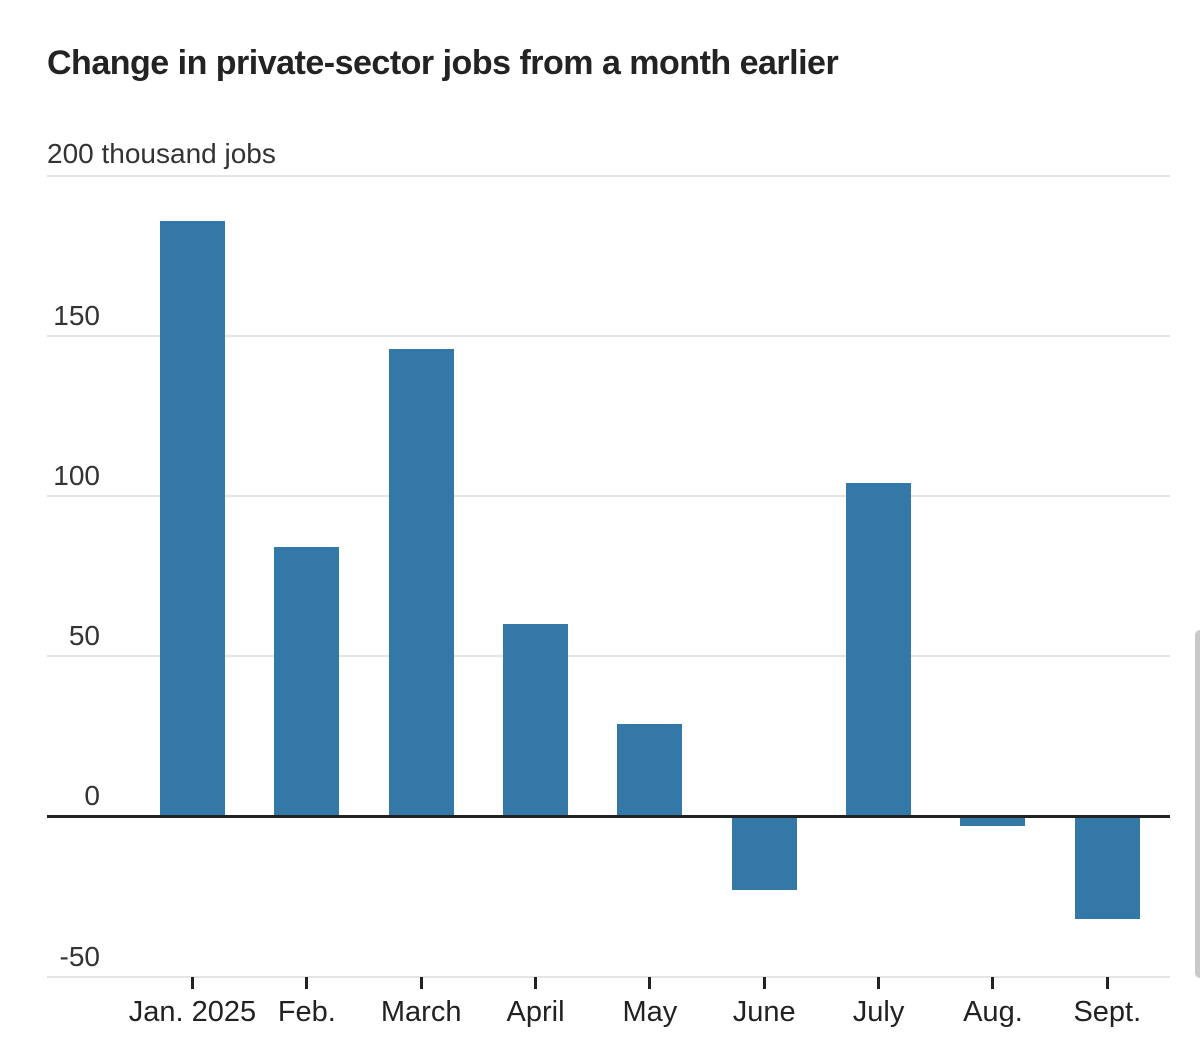 The width and height of the screenshot is (1200, 1064). I want to click on bar-feb, so click(307, 682).